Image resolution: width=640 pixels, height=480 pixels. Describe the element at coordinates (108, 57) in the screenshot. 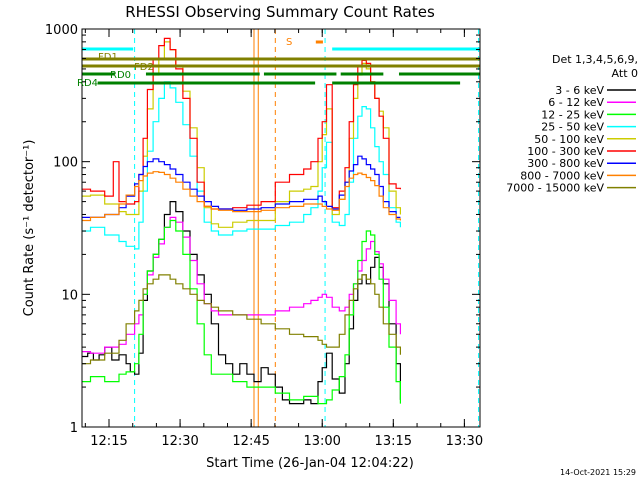

I see `flag-label: FD1` at that location.